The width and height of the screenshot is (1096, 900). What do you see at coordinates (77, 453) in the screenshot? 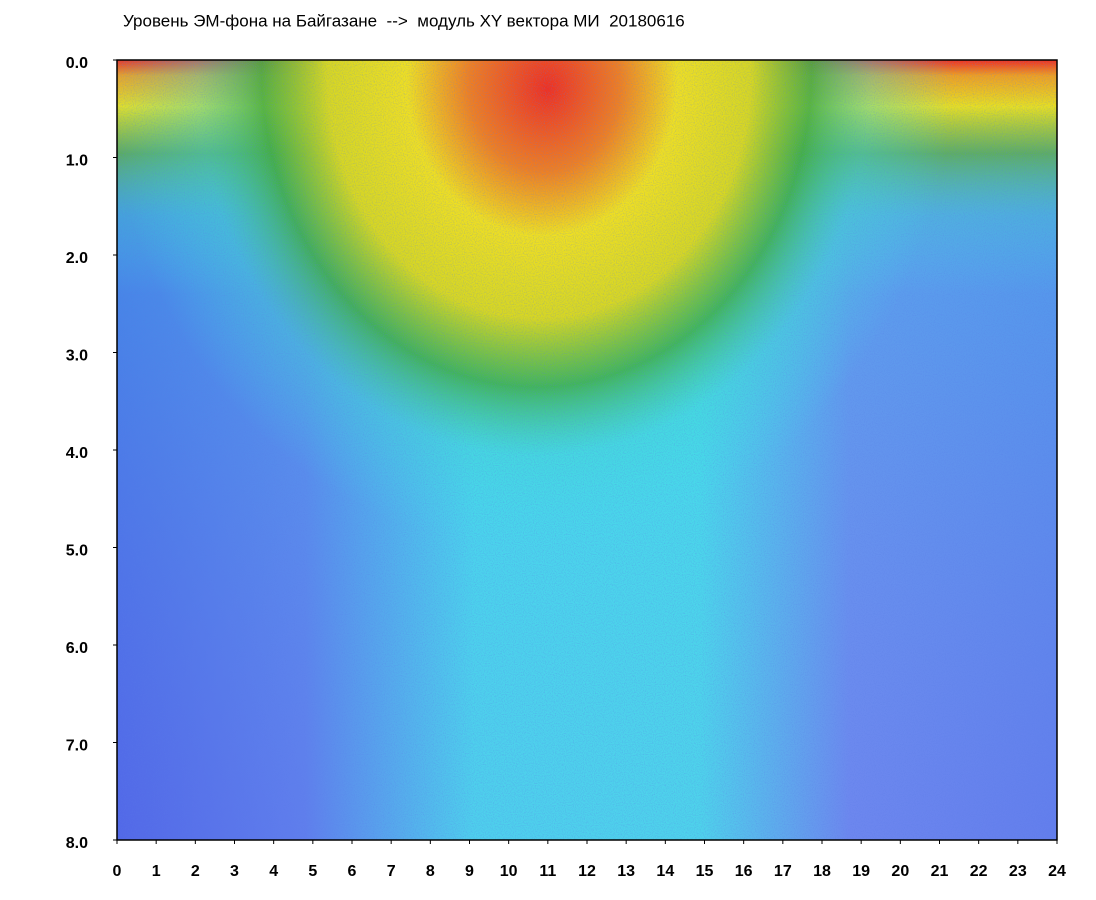
I see `y-tick-label: 4.0` at bounding box center [77, 453].